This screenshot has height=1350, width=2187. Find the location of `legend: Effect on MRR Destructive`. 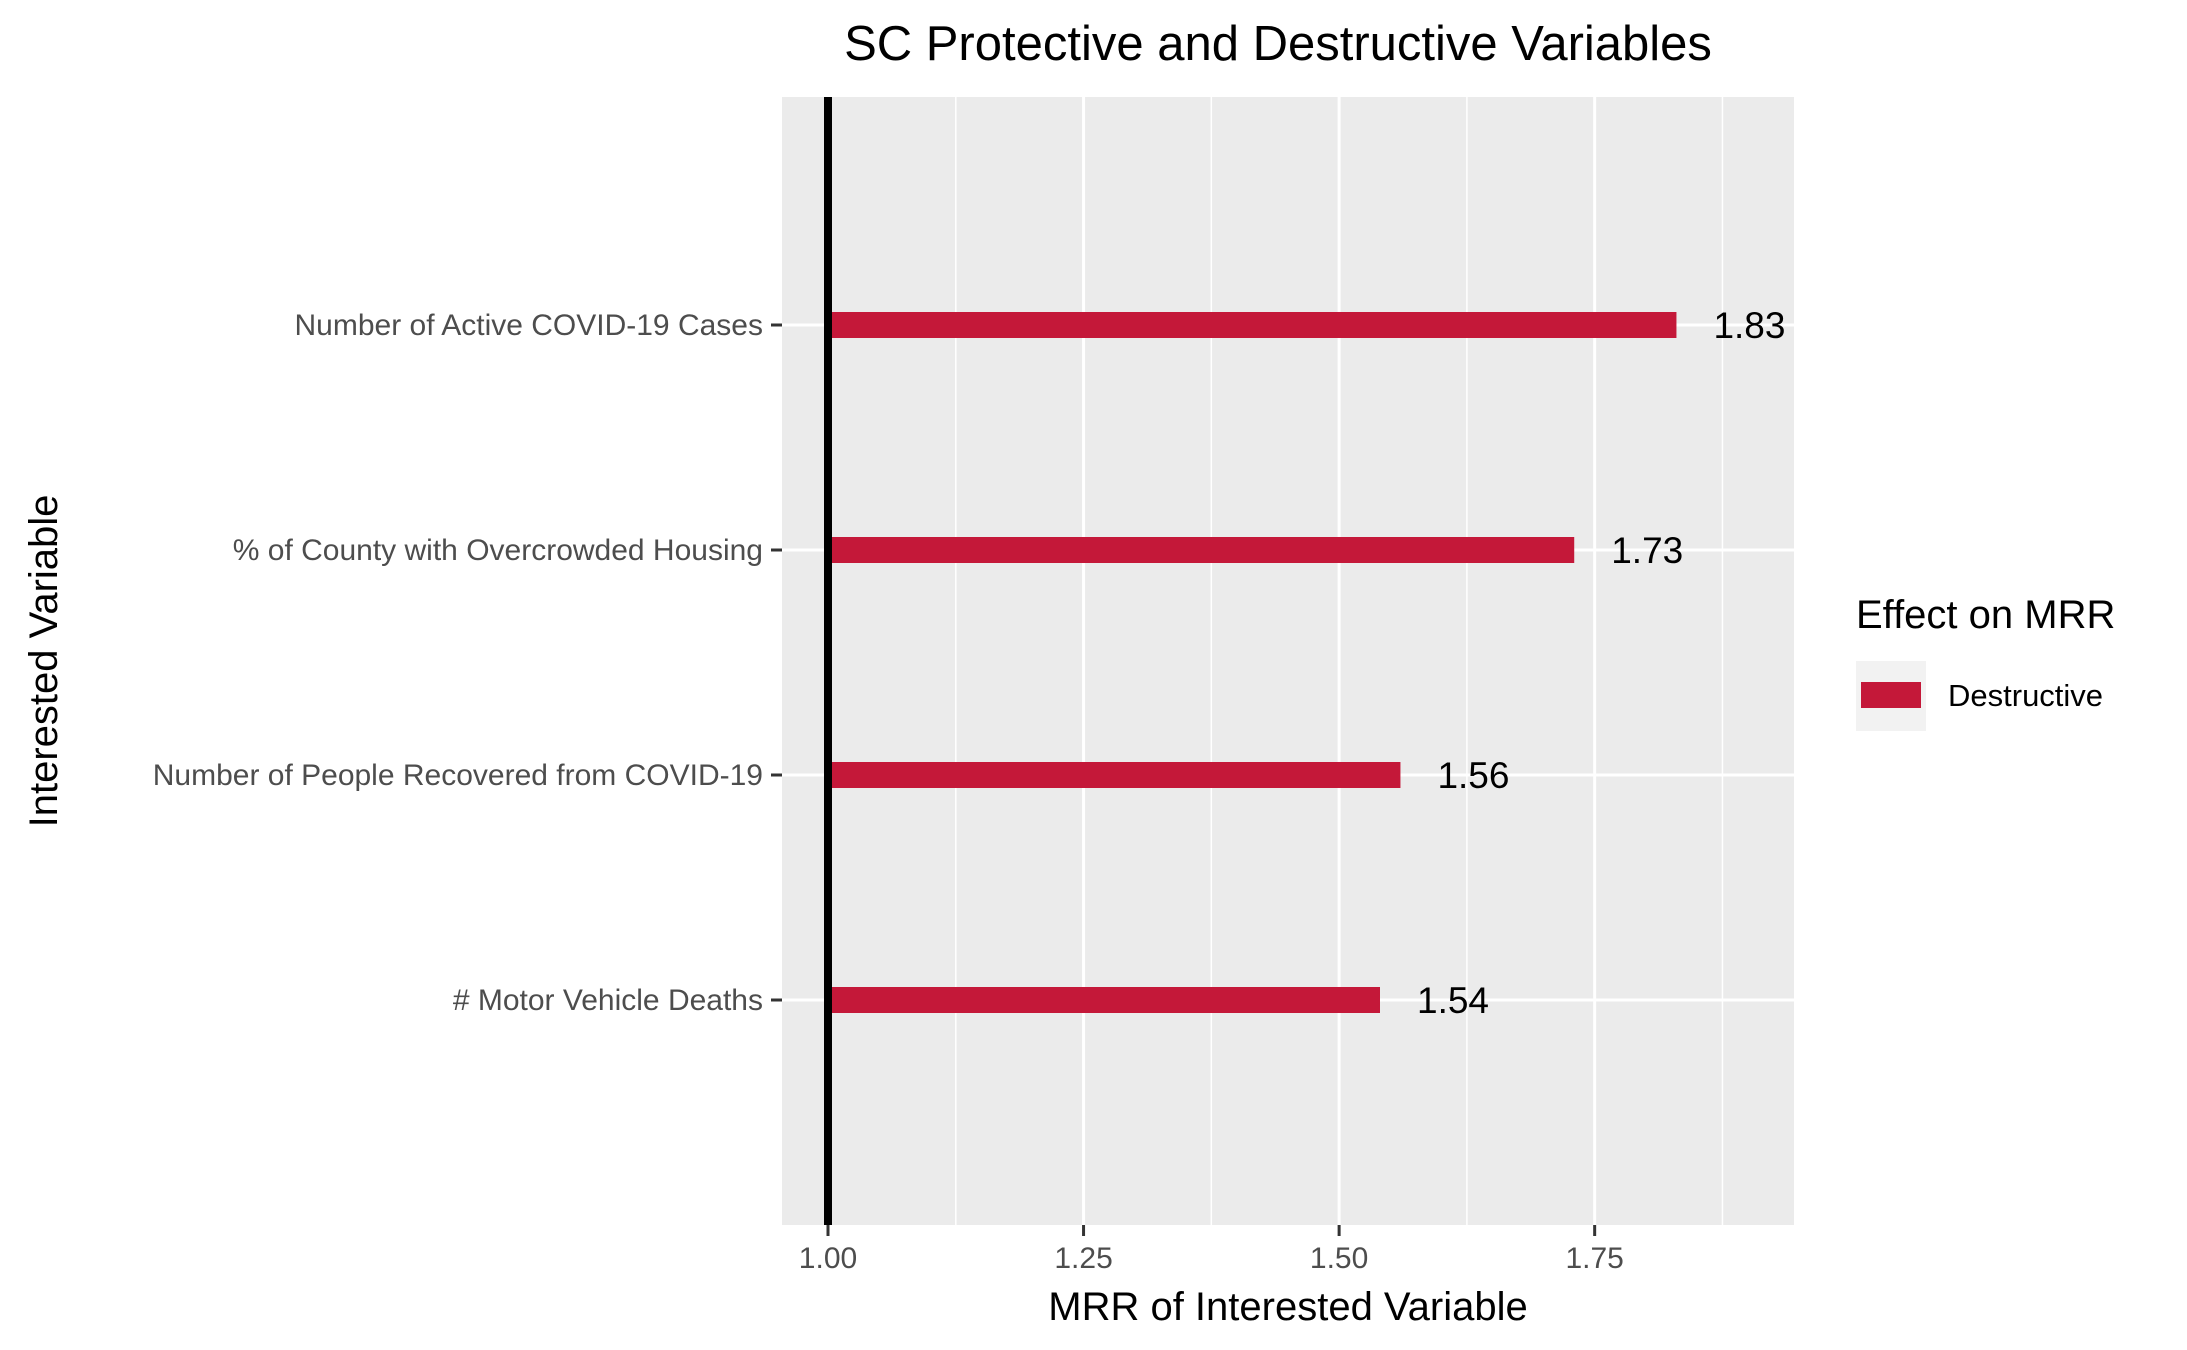

legend: Effect on MRR Destructive is located at coordinates (1985, 662).